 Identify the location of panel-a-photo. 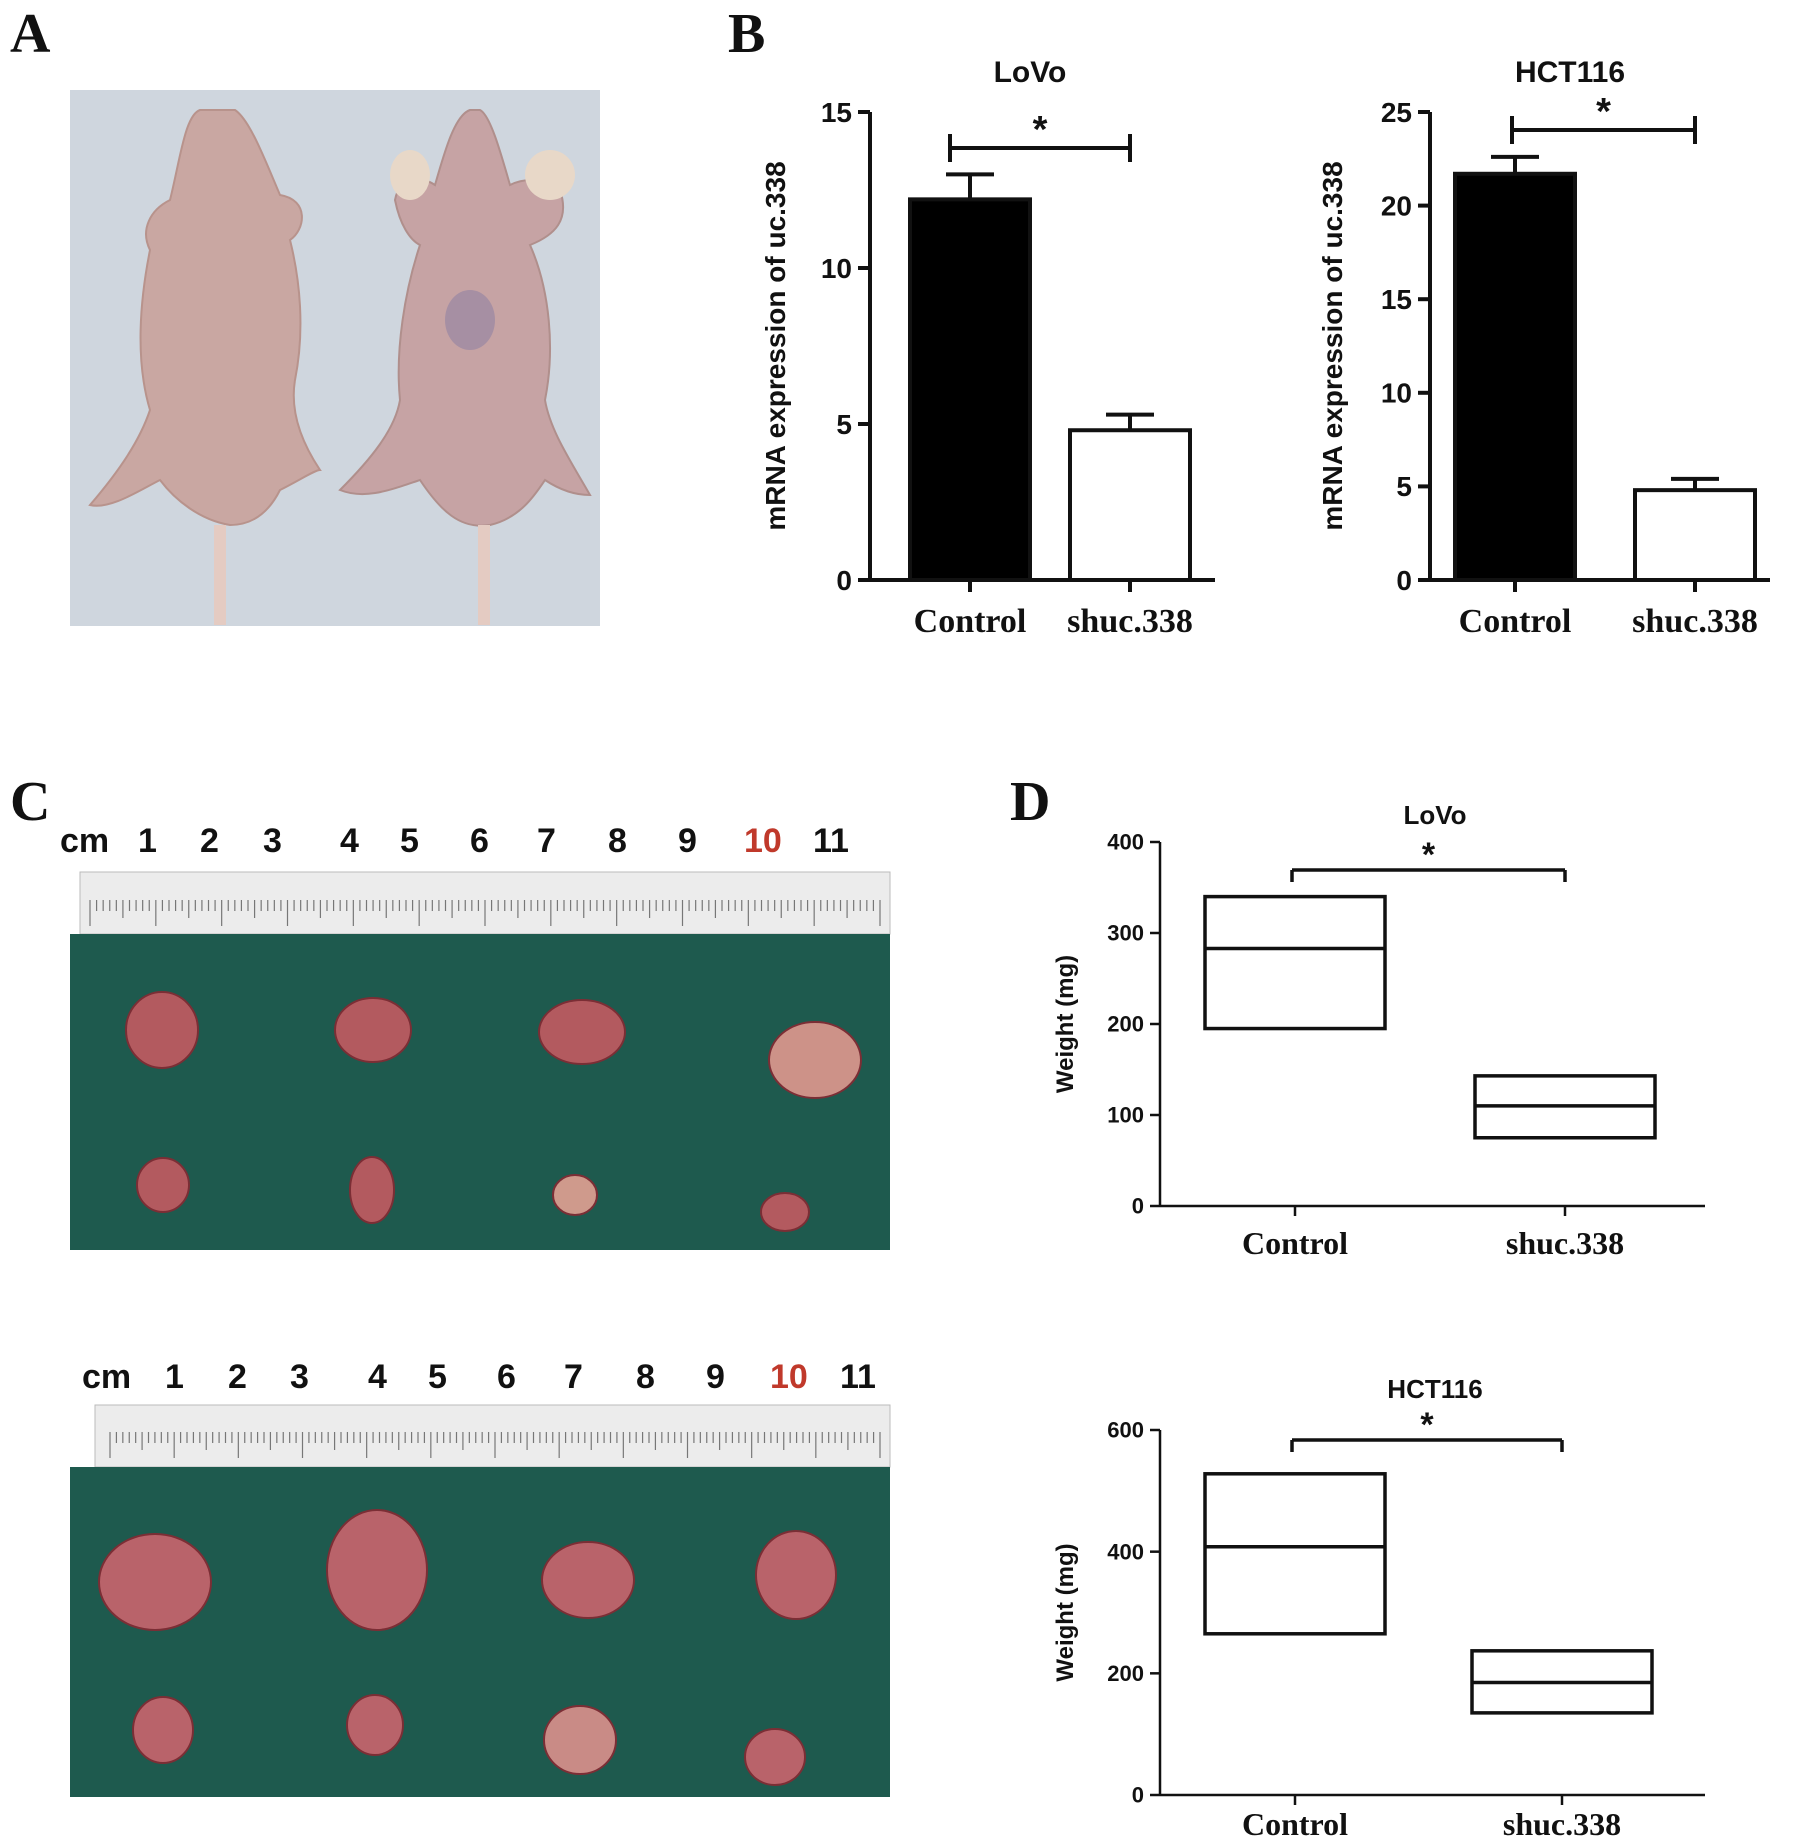
(335, 358).